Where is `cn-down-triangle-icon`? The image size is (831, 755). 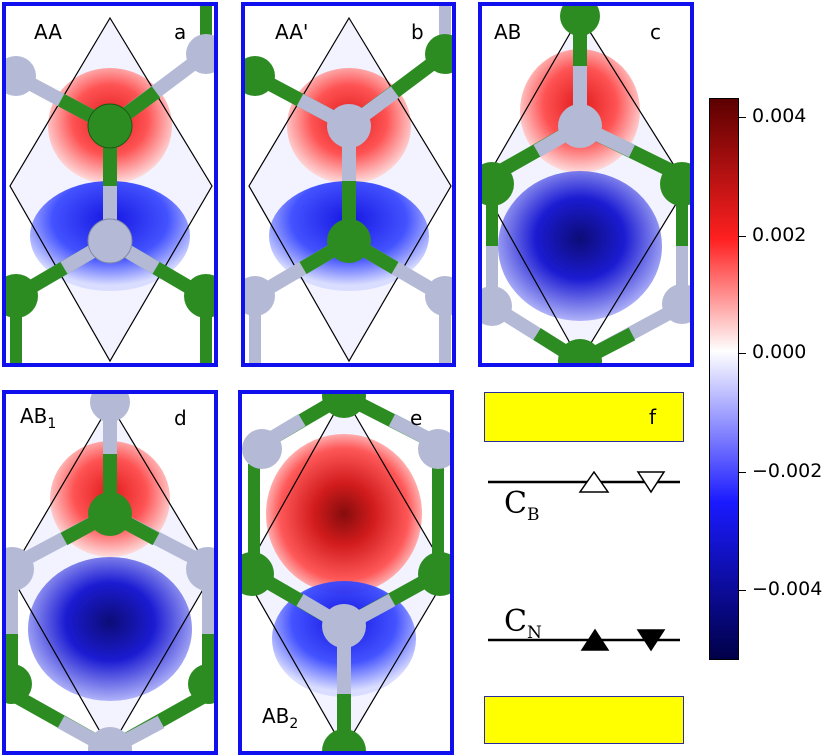 cn-down-triangle-icon is located at coordinates (651, 640).